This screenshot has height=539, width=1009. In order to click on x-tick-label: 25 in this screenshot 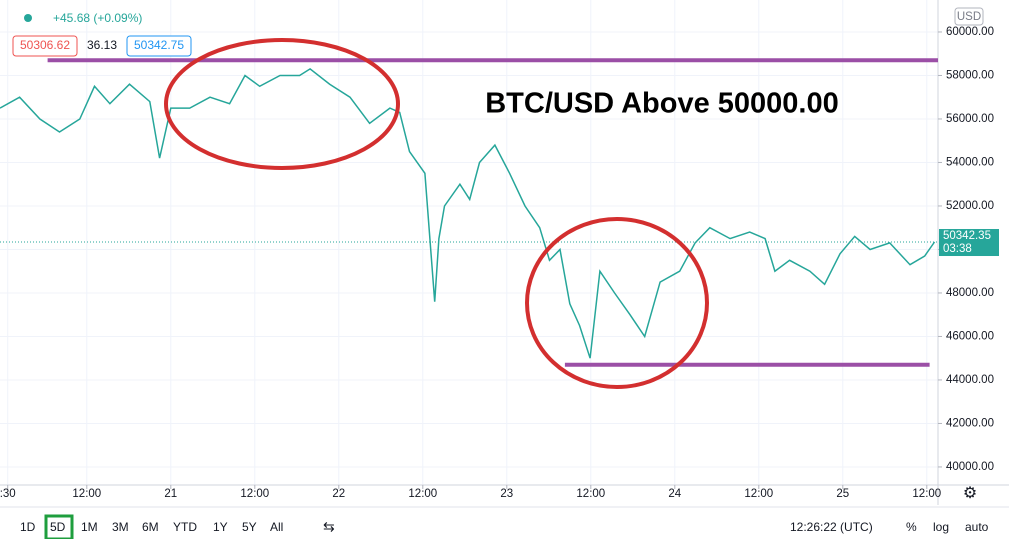, I will do `click(842, 494)`.